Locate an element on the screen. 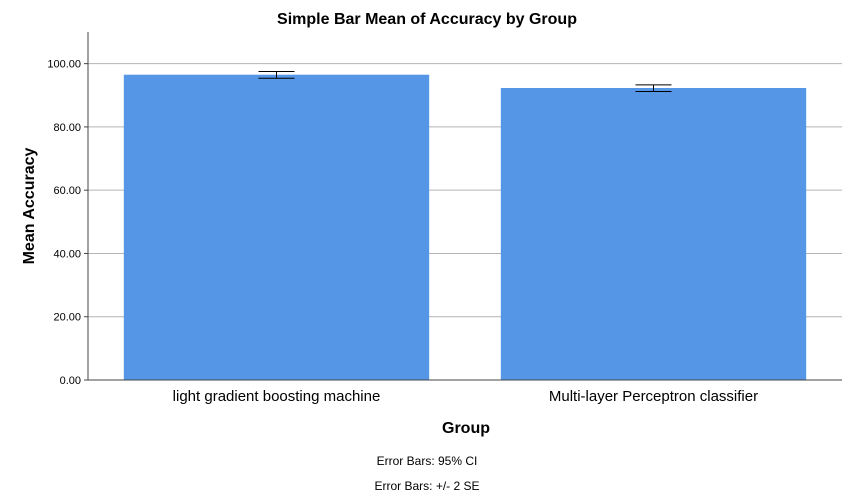  y-tick-label: 100.00 is located at coordinates (64, 65).